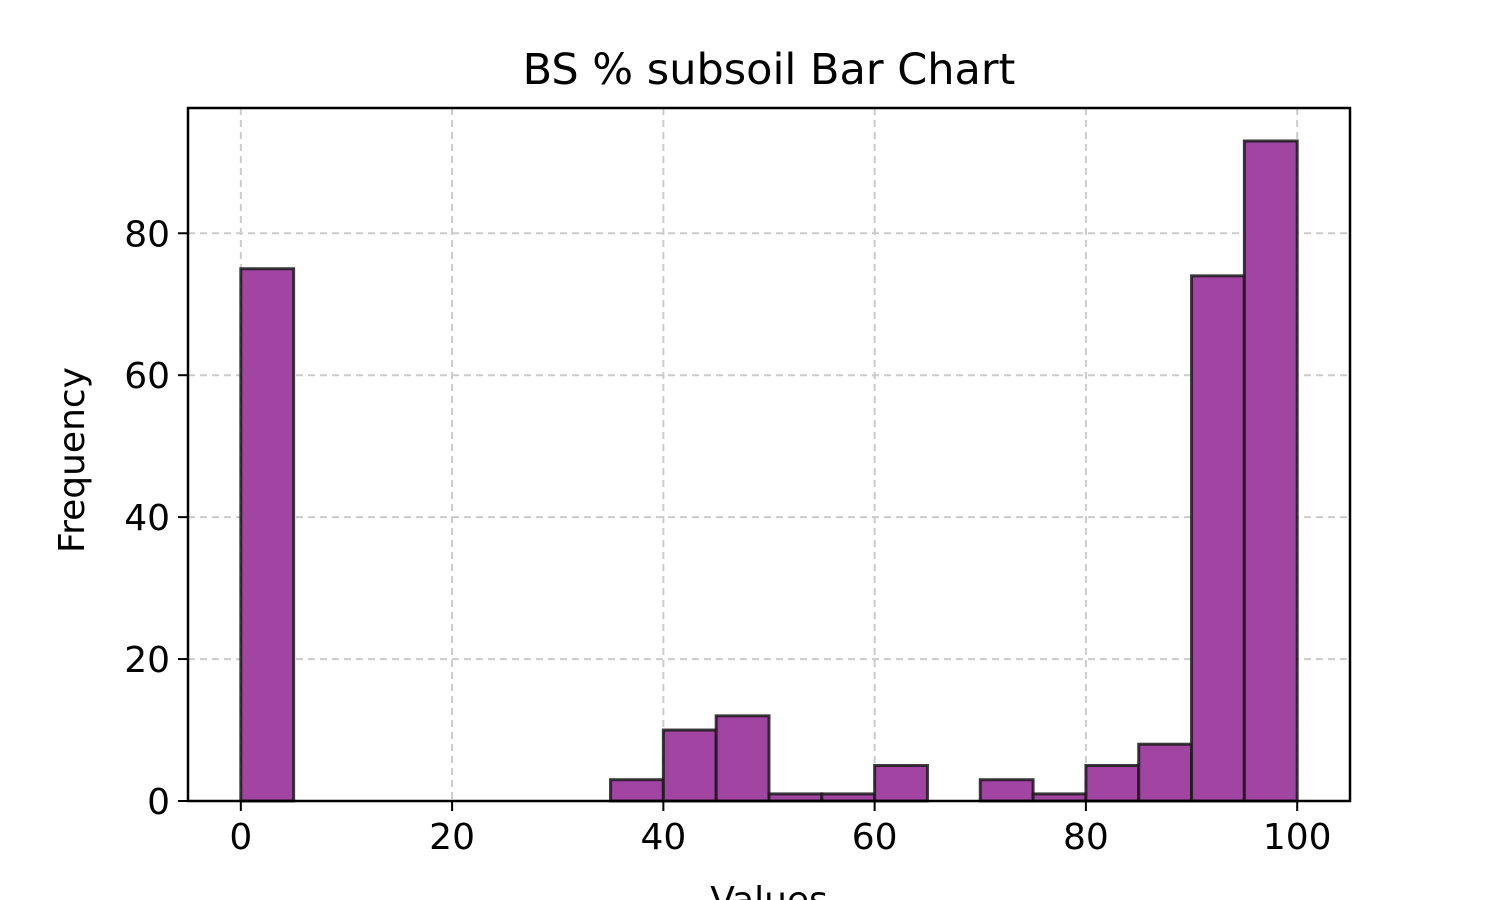 The height and width of the screenshot is (900, 1500). I want to click on y-axis-ticks: 0 20 40 60 80, so click(156, 518).